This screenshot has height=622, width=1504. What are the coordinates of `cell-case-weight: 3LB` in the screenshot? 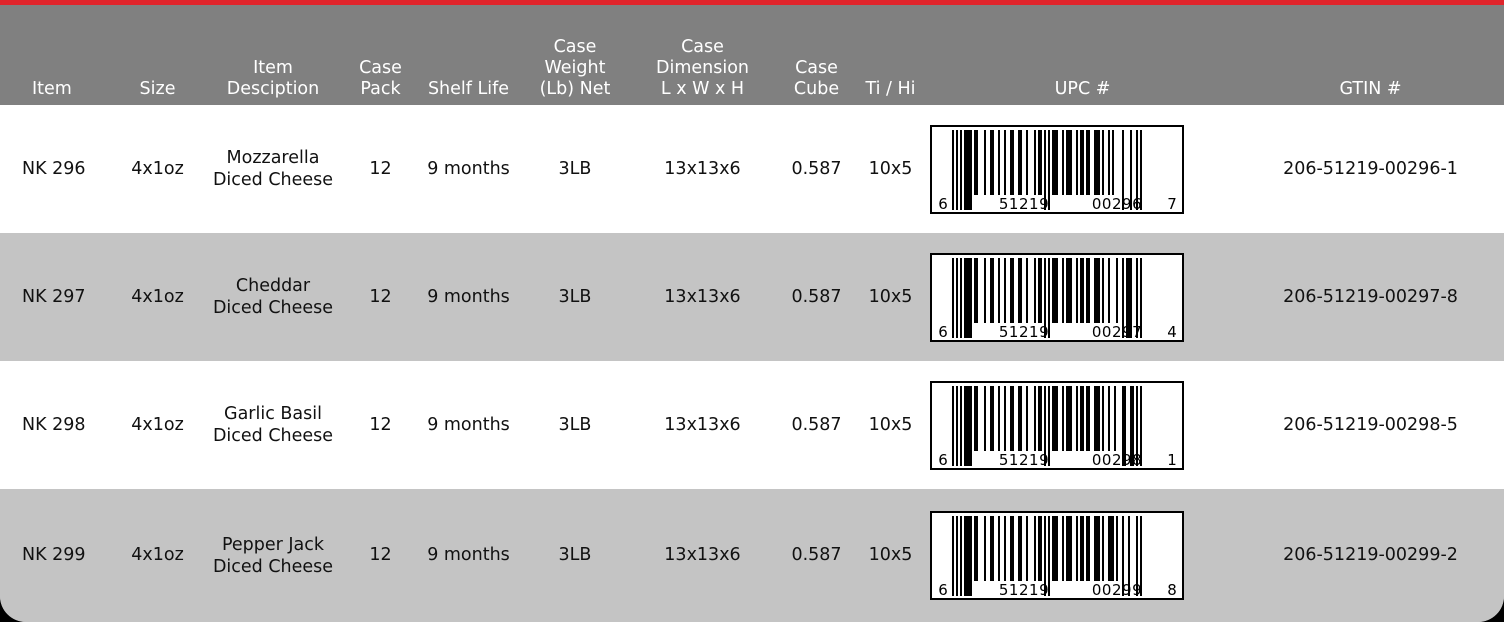 It's located at (575, 555).